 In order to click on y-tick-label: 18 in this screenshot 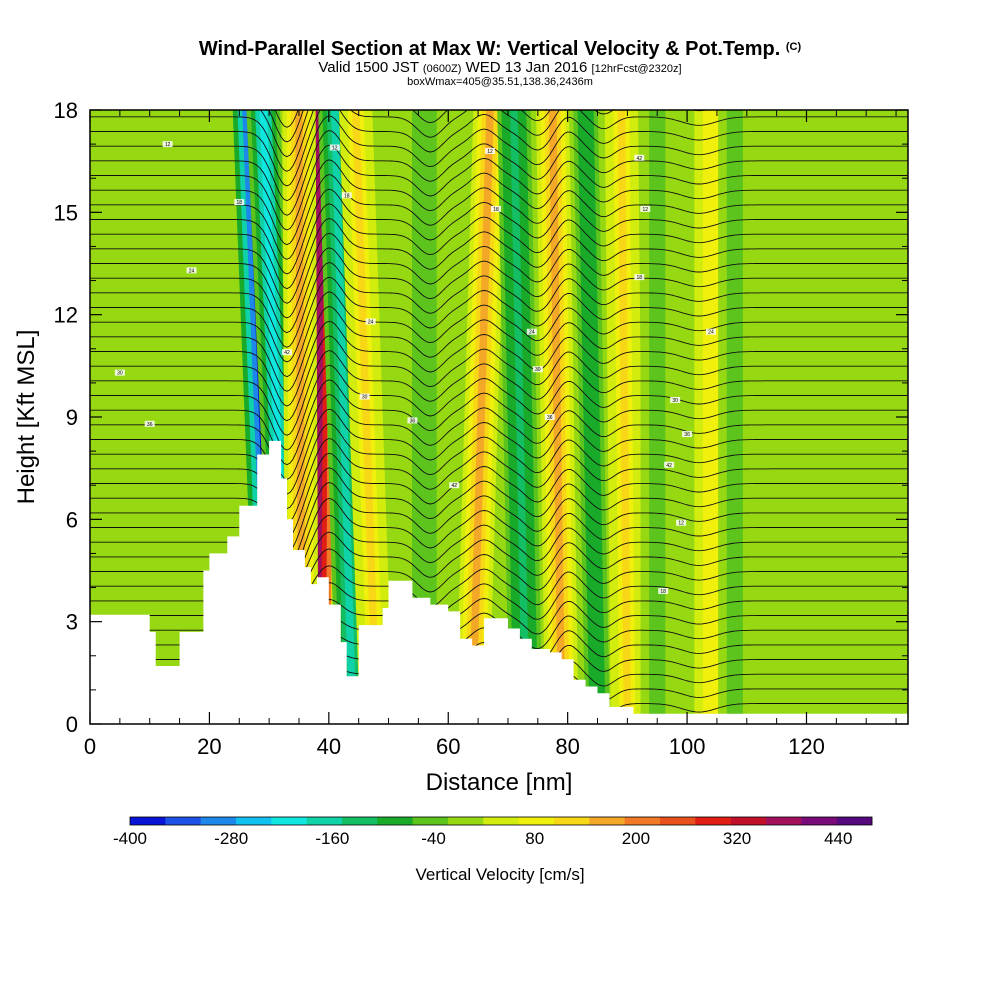, I will do `click(66, 110)`.